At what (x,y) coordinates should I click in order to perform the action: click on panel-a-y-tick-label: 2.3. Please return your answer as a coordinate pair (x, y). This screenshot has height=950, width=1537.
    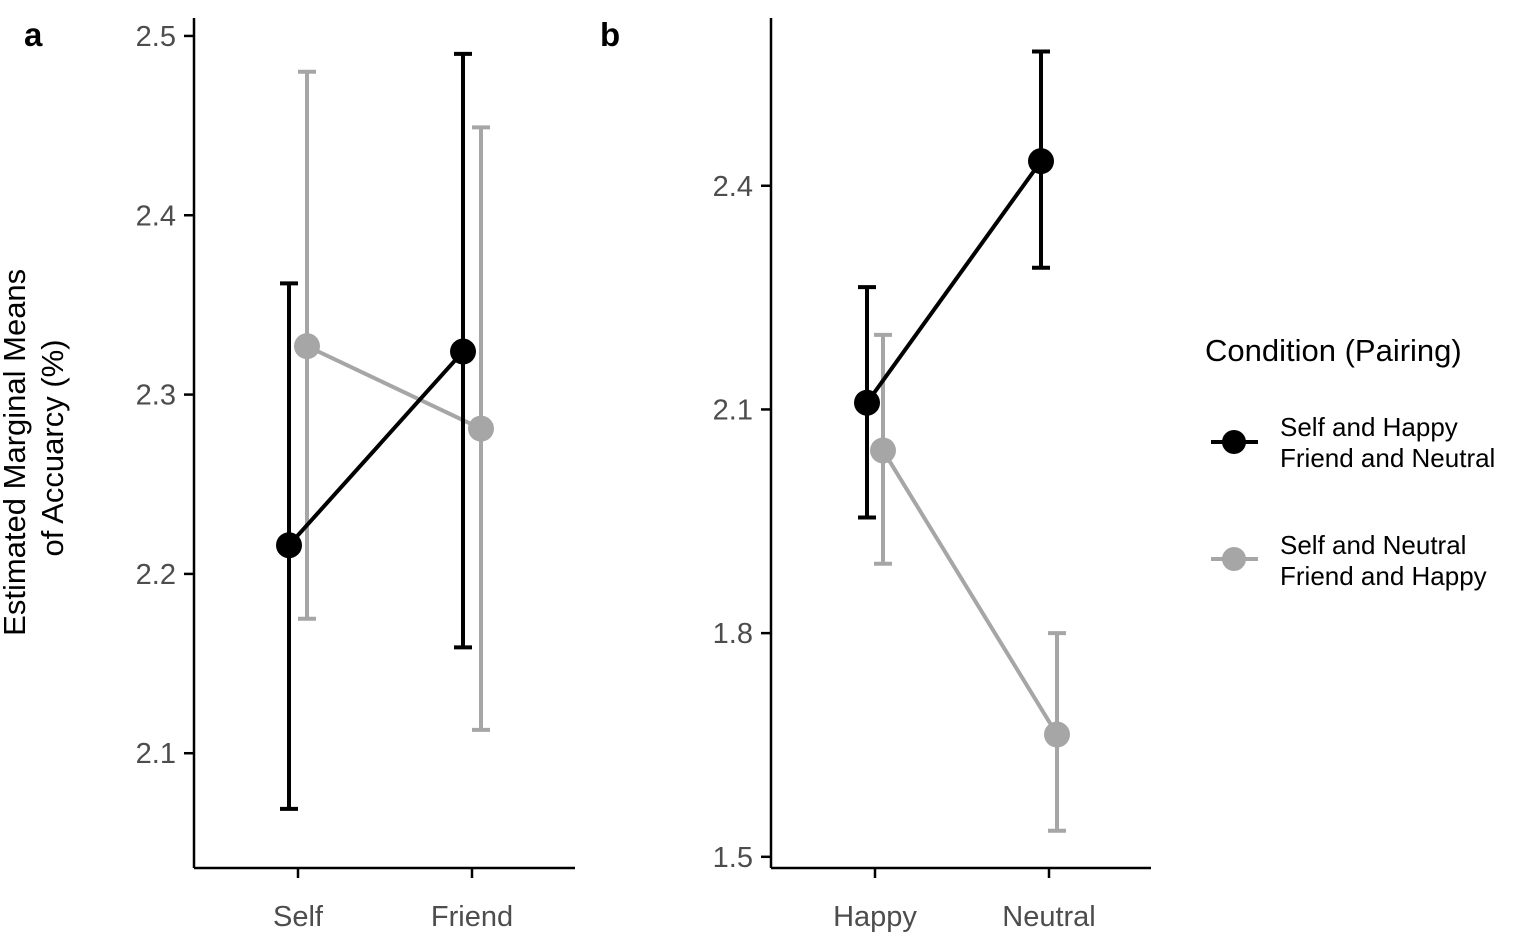
    Looking at the image, I should click on (156, 396).